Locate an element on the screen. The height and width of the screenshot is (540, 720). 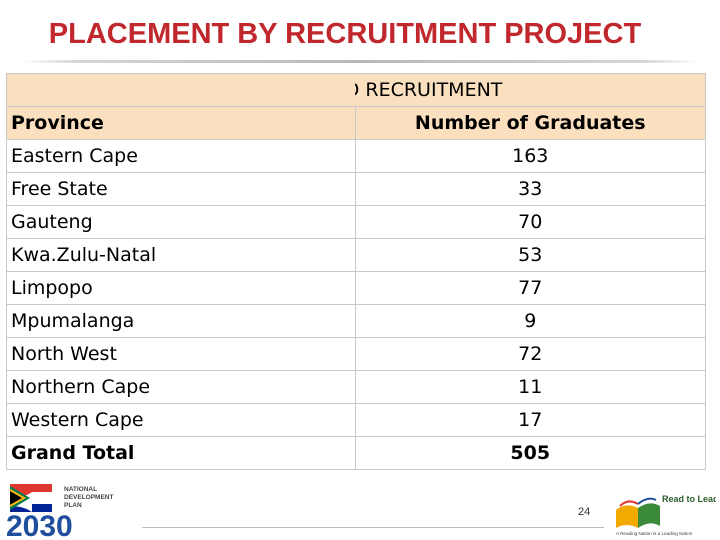
ndp-2030-logo: NATIONAL DEVELOPMENT PLAN 2030 is located at coordinates (60, 511).